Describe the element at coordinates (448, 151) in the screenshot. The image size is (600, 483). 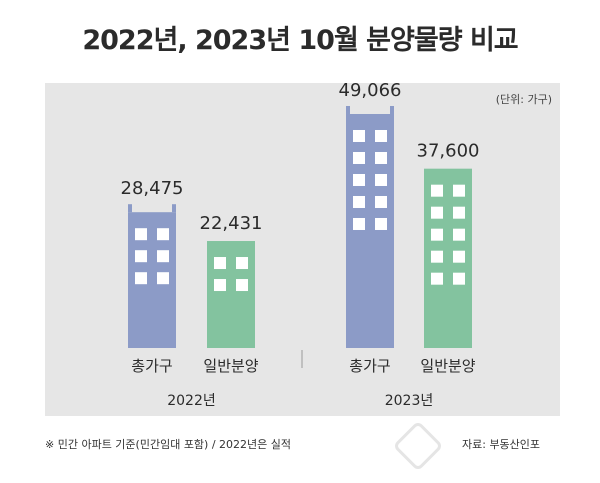
I see `data-label: 37,600` at that location.